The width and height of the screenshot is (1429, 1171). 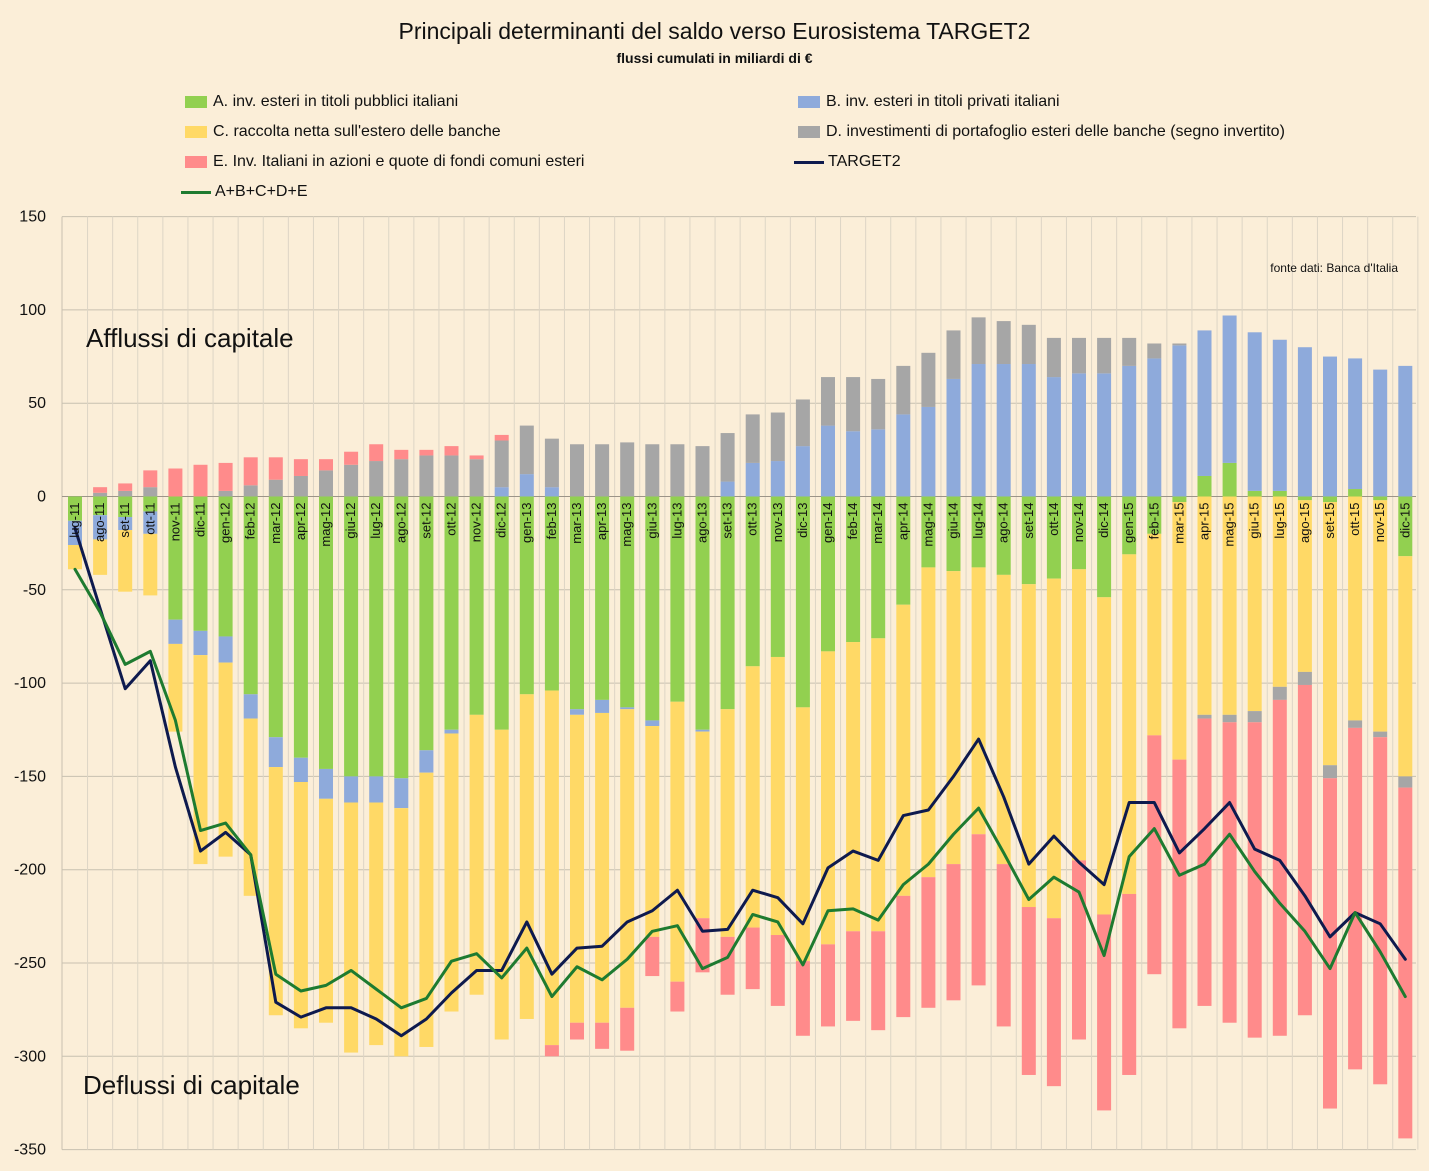 I want to click on x-tick-label: set-15, so click(x=1329, y=521).